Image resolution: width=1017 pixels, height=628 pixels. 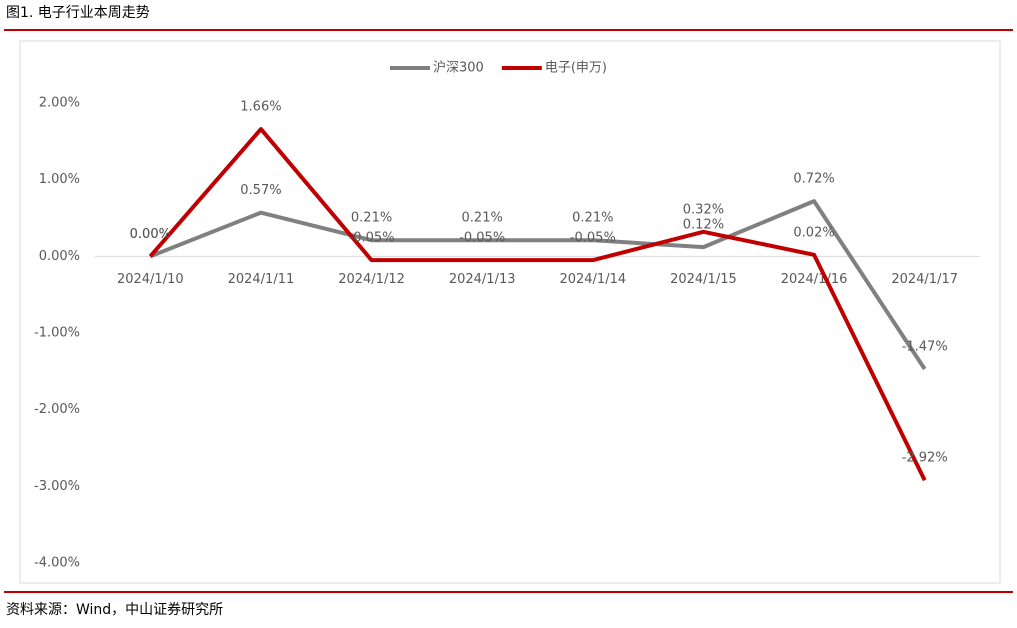 I want to click on x-tick-label: 2024/1/14, so click(x=592, y=279).